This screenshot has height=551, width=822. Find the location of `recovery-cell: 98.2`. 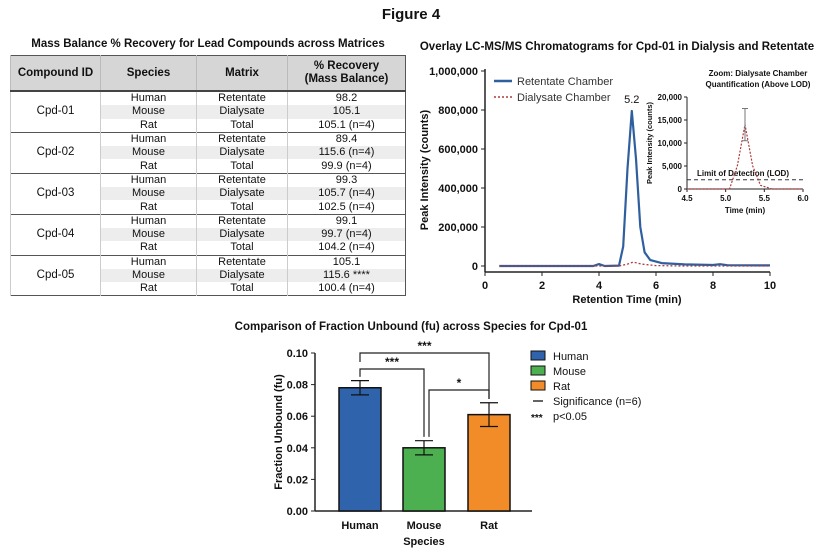

recovery-cell: 98.2 is located at coordinates (346, 98).